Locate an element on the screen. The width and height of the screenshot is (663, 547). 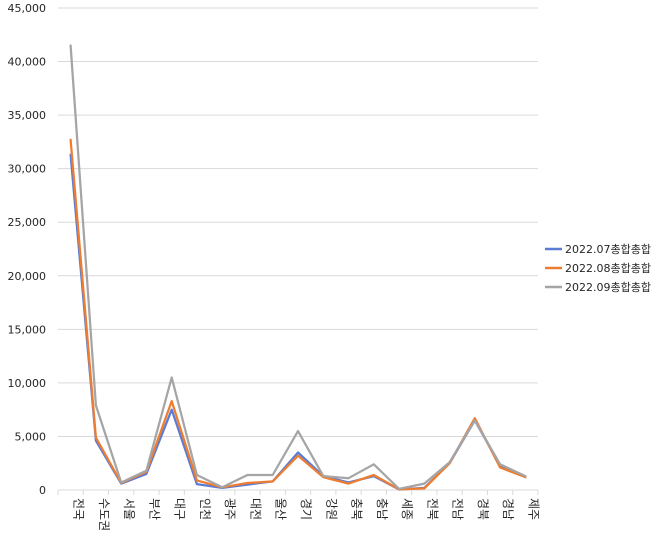
x-tick-label-text: 충남 is located at coordinates (382, 509).